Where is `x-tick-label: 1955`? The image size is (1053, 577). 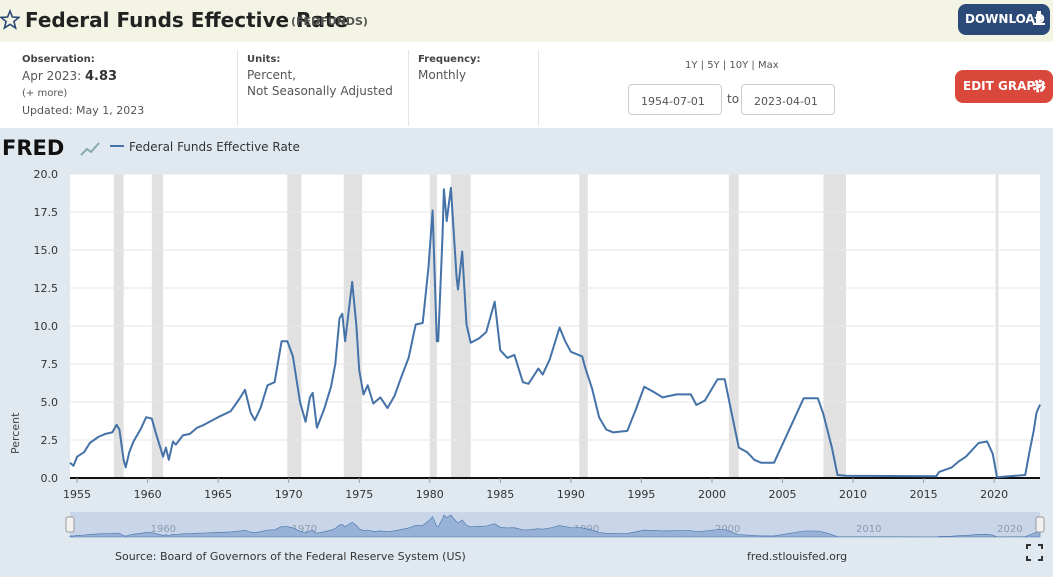
x-tick-label: 1955 is located at coordinates (77, 494).